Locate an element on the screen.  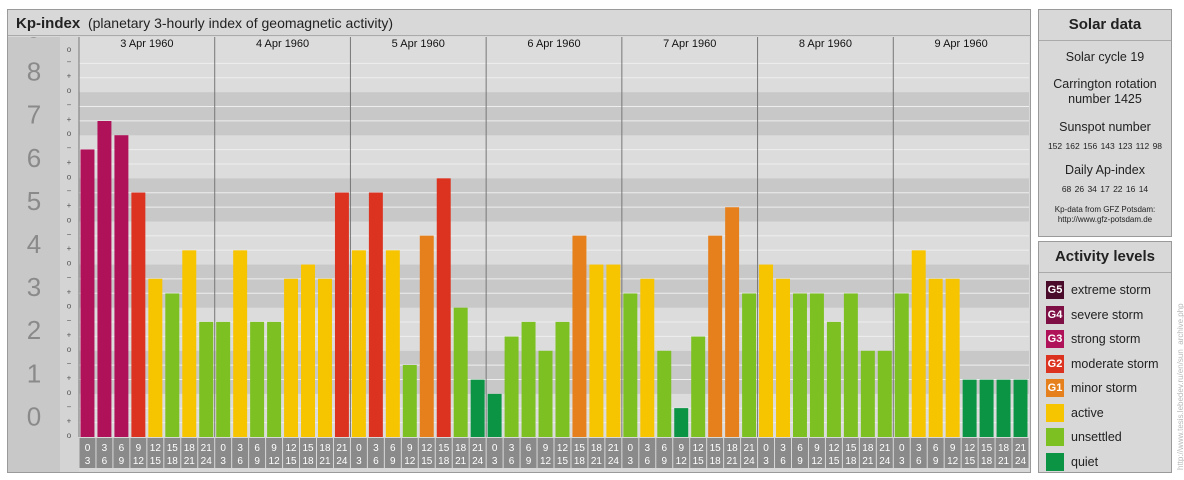
day-label: 6 Apr 1960 is located at coordinates (553, 44).